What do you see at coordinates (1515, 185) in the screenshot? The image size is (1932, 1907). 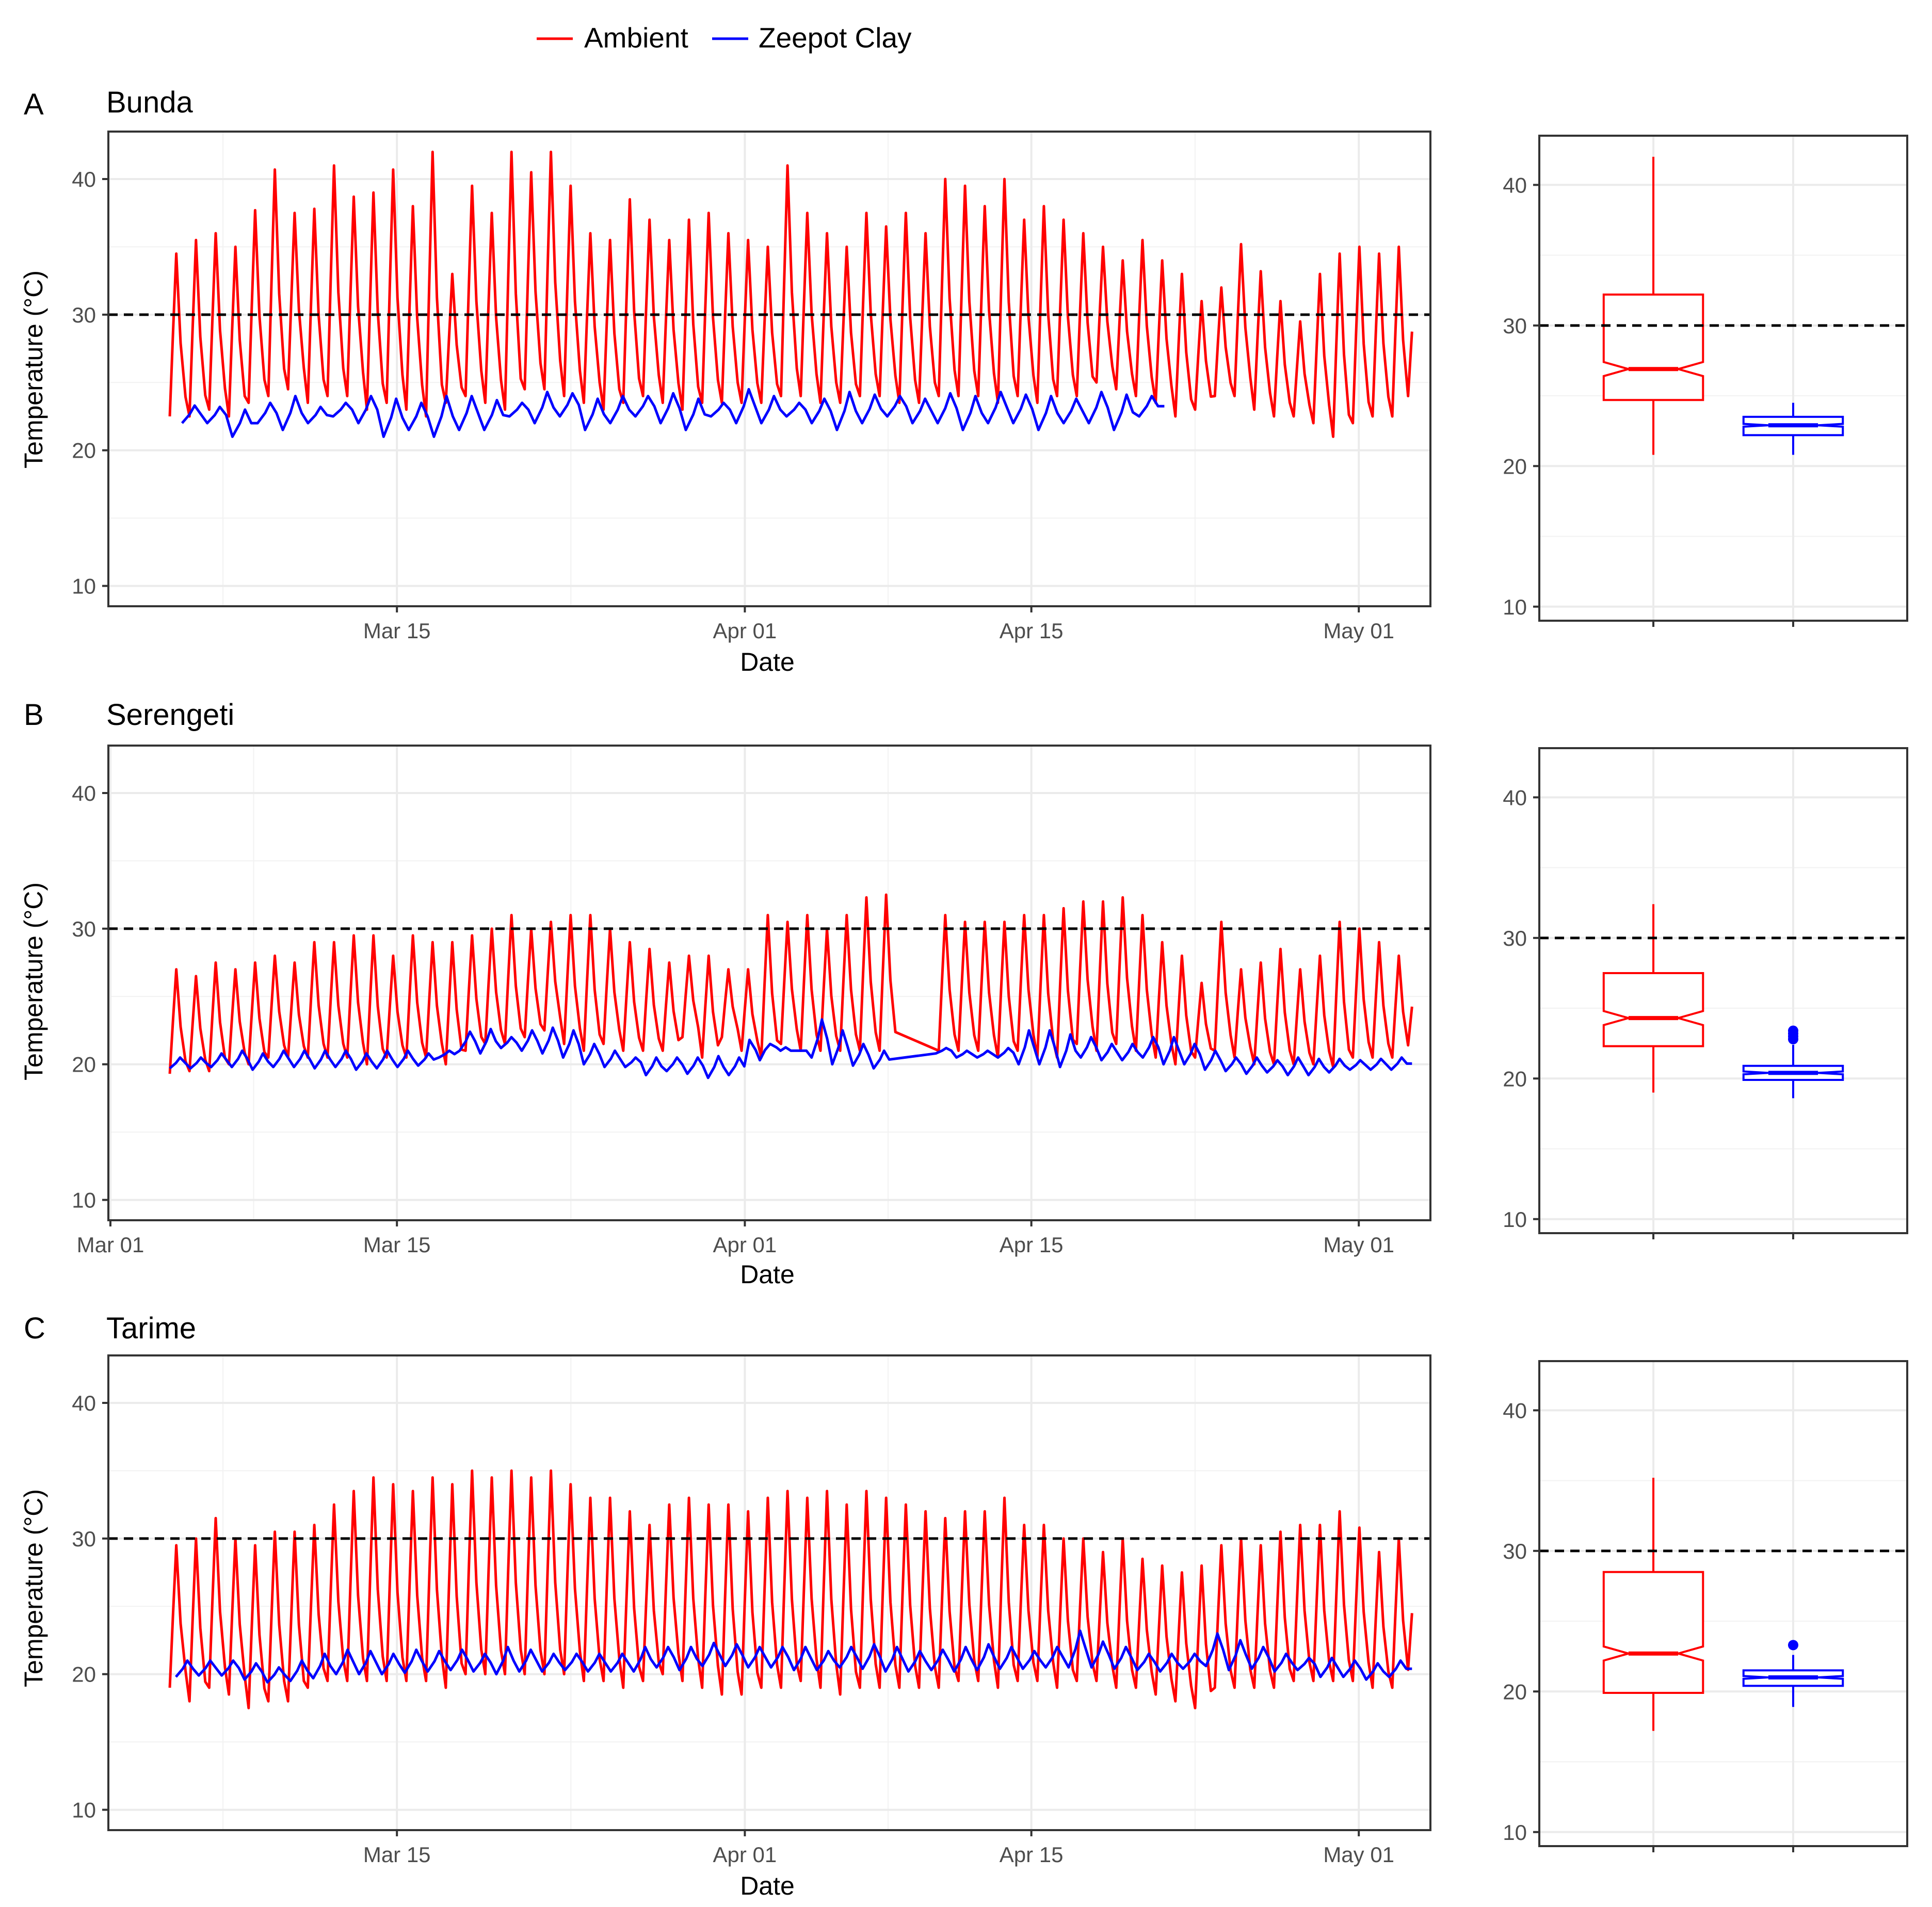 I see `panel-a-box-y-tick-label: 40` at bounding box center [1515, 185].